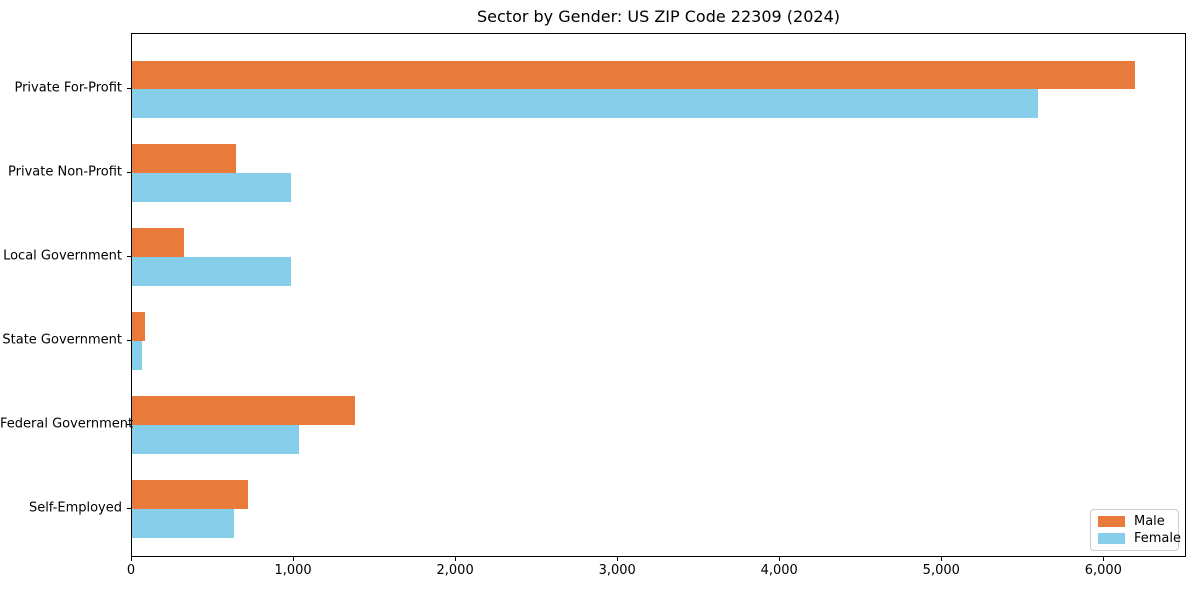 The width and height of the screenshot is (1200, 600). Describe the element at coordinates (184, 159) in the screenshot. I see `bar-male-private-non-profit` at that location.